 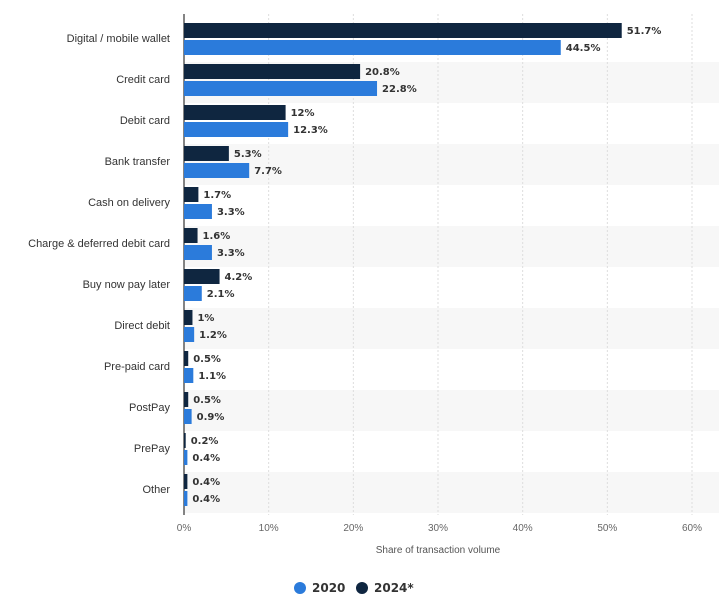 I want to click on data-label-2024: 4.2%, so click(x=239, y=277).